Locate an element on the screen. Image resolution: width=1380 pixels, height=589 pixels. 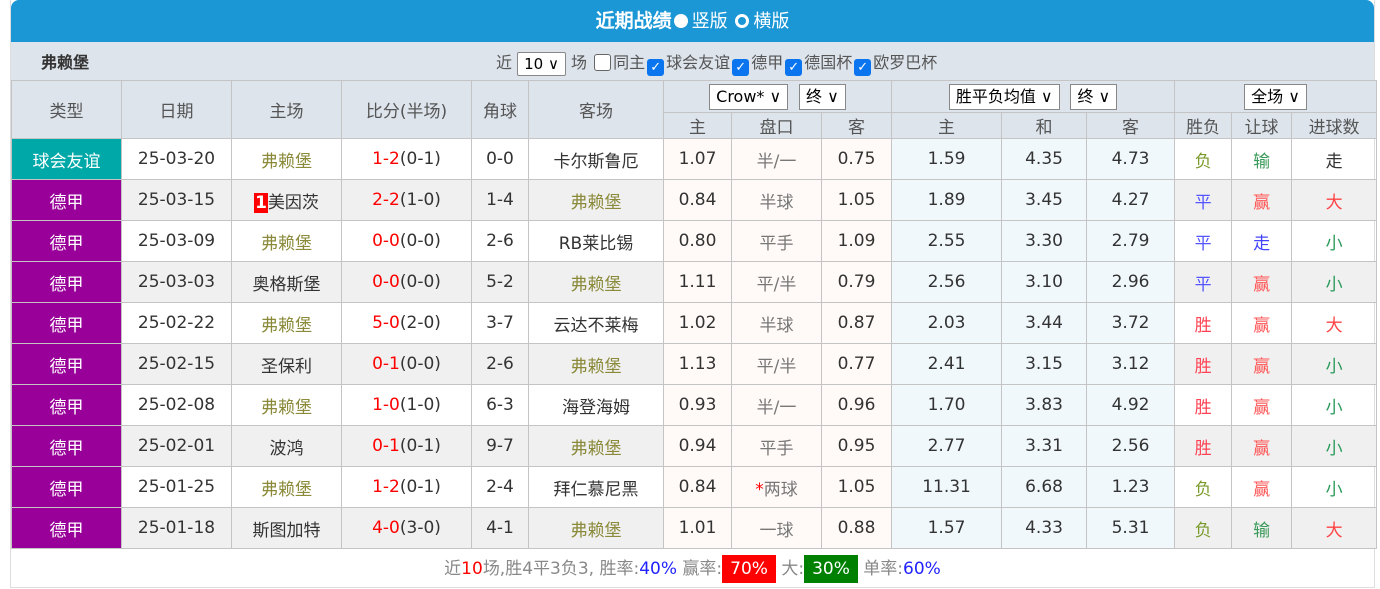
away-odds: 1.05 is located at coordinates (856, 487).